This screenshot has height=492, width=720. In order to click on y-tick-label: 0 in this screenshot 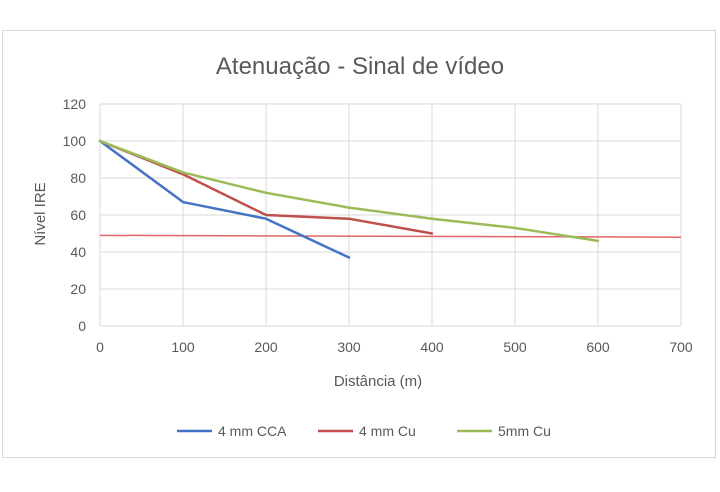, I will do `click(82, 326)`.